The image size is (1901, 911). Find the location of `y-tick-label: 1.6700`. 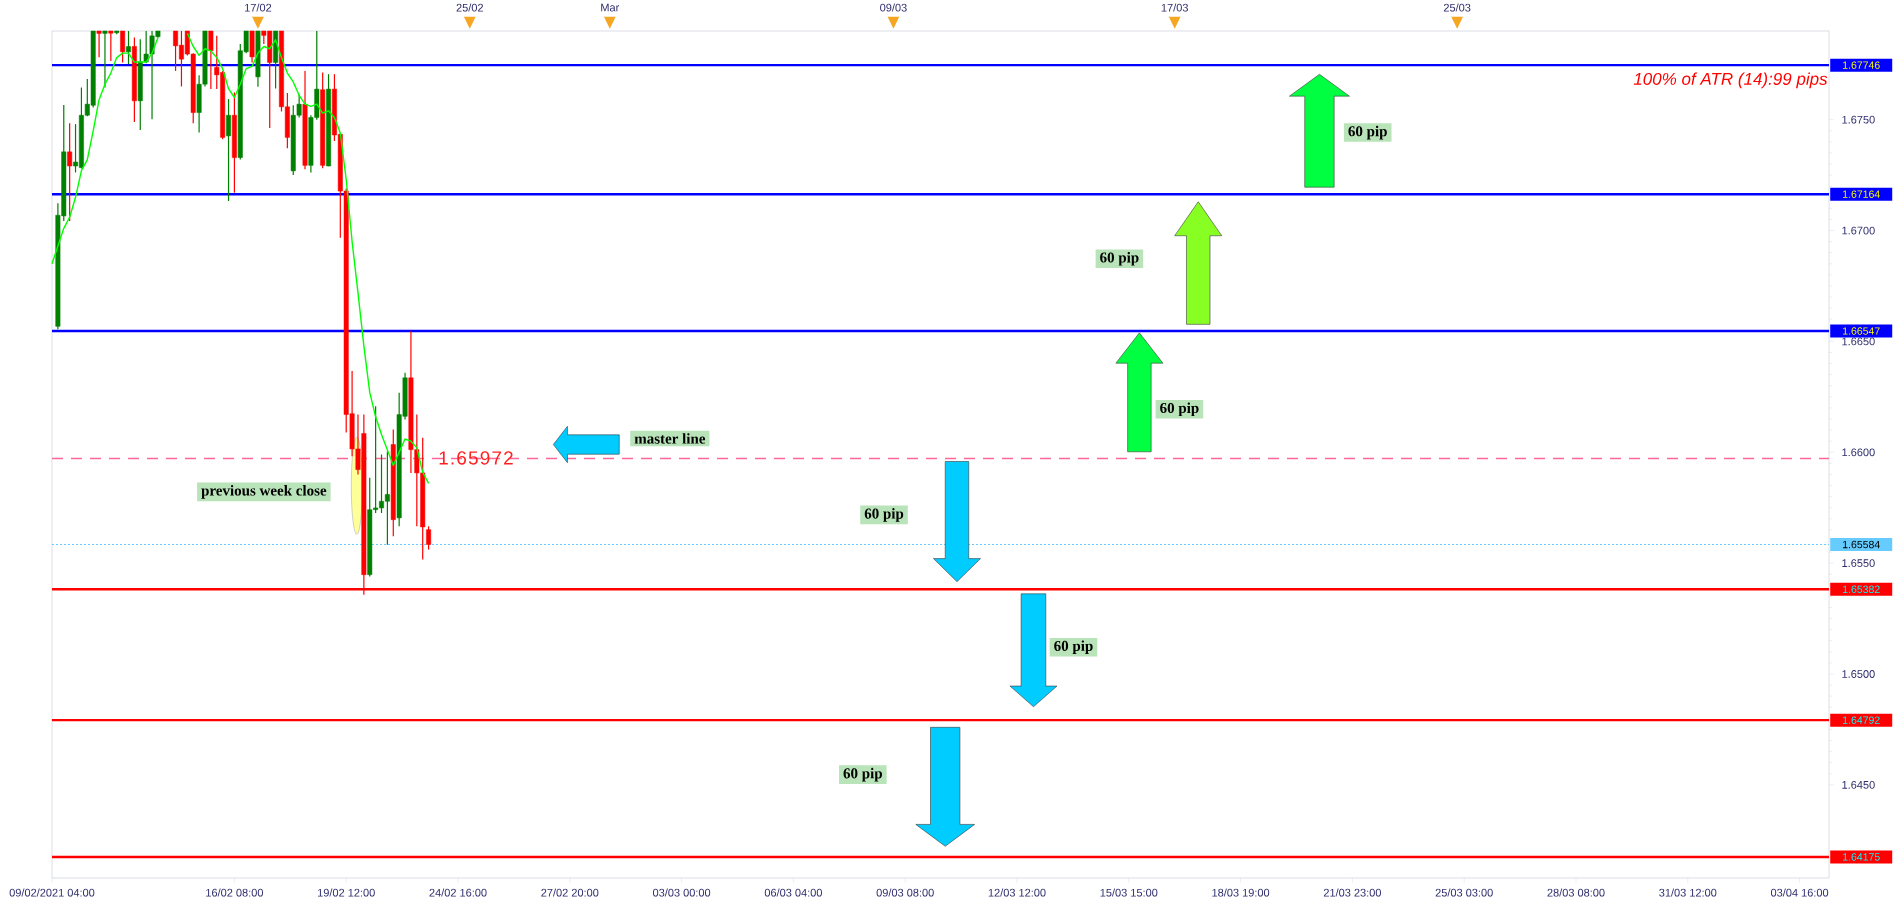

y-tick-label: 1.6700 is located at coordinates (1858, 230).